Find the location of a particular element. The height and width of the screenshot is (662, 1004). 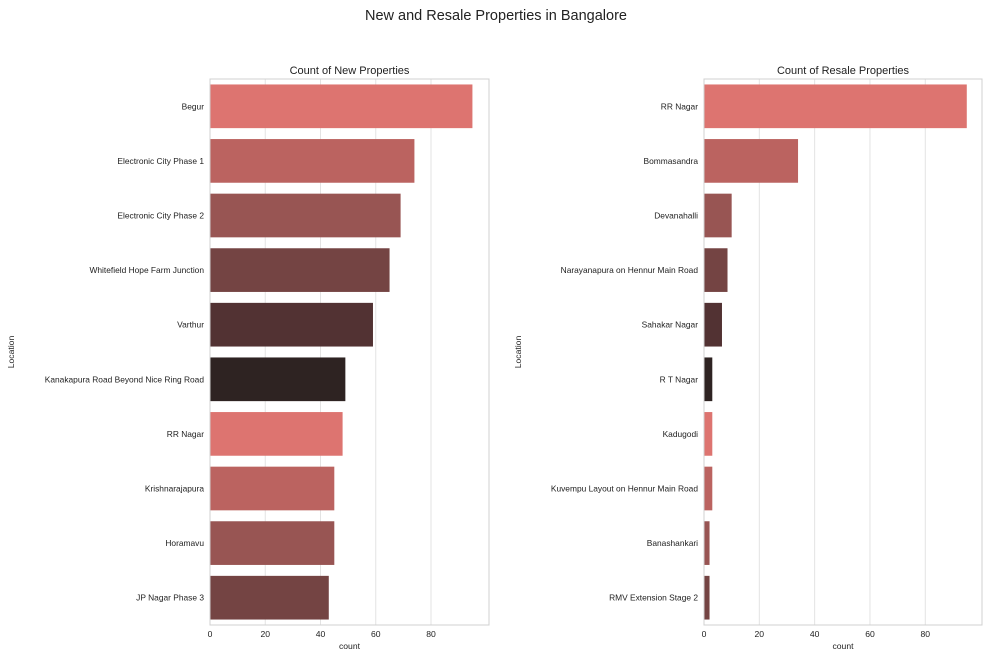

chart-title: Count of Resale Properties is located at coordinates (843, 71).